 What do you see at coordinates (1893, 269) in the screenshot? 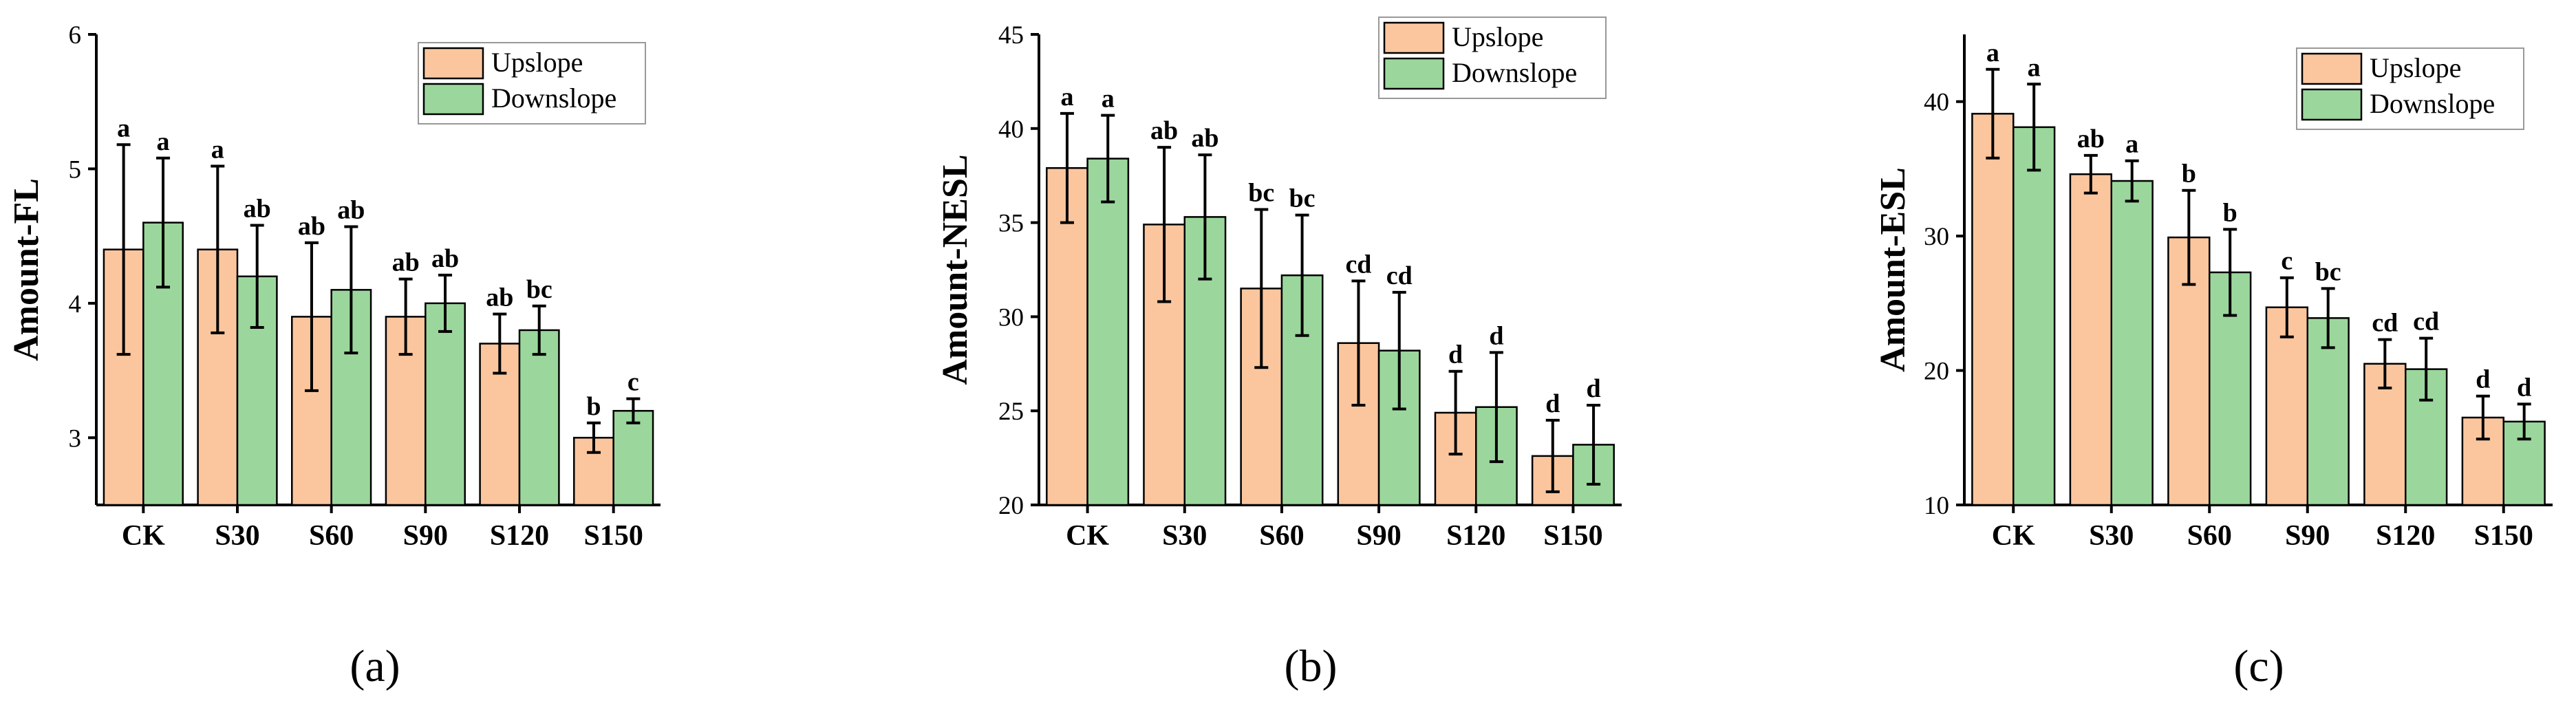
I see `y-axis-label: Amount-ESL` at bounding box center [1893, 269].